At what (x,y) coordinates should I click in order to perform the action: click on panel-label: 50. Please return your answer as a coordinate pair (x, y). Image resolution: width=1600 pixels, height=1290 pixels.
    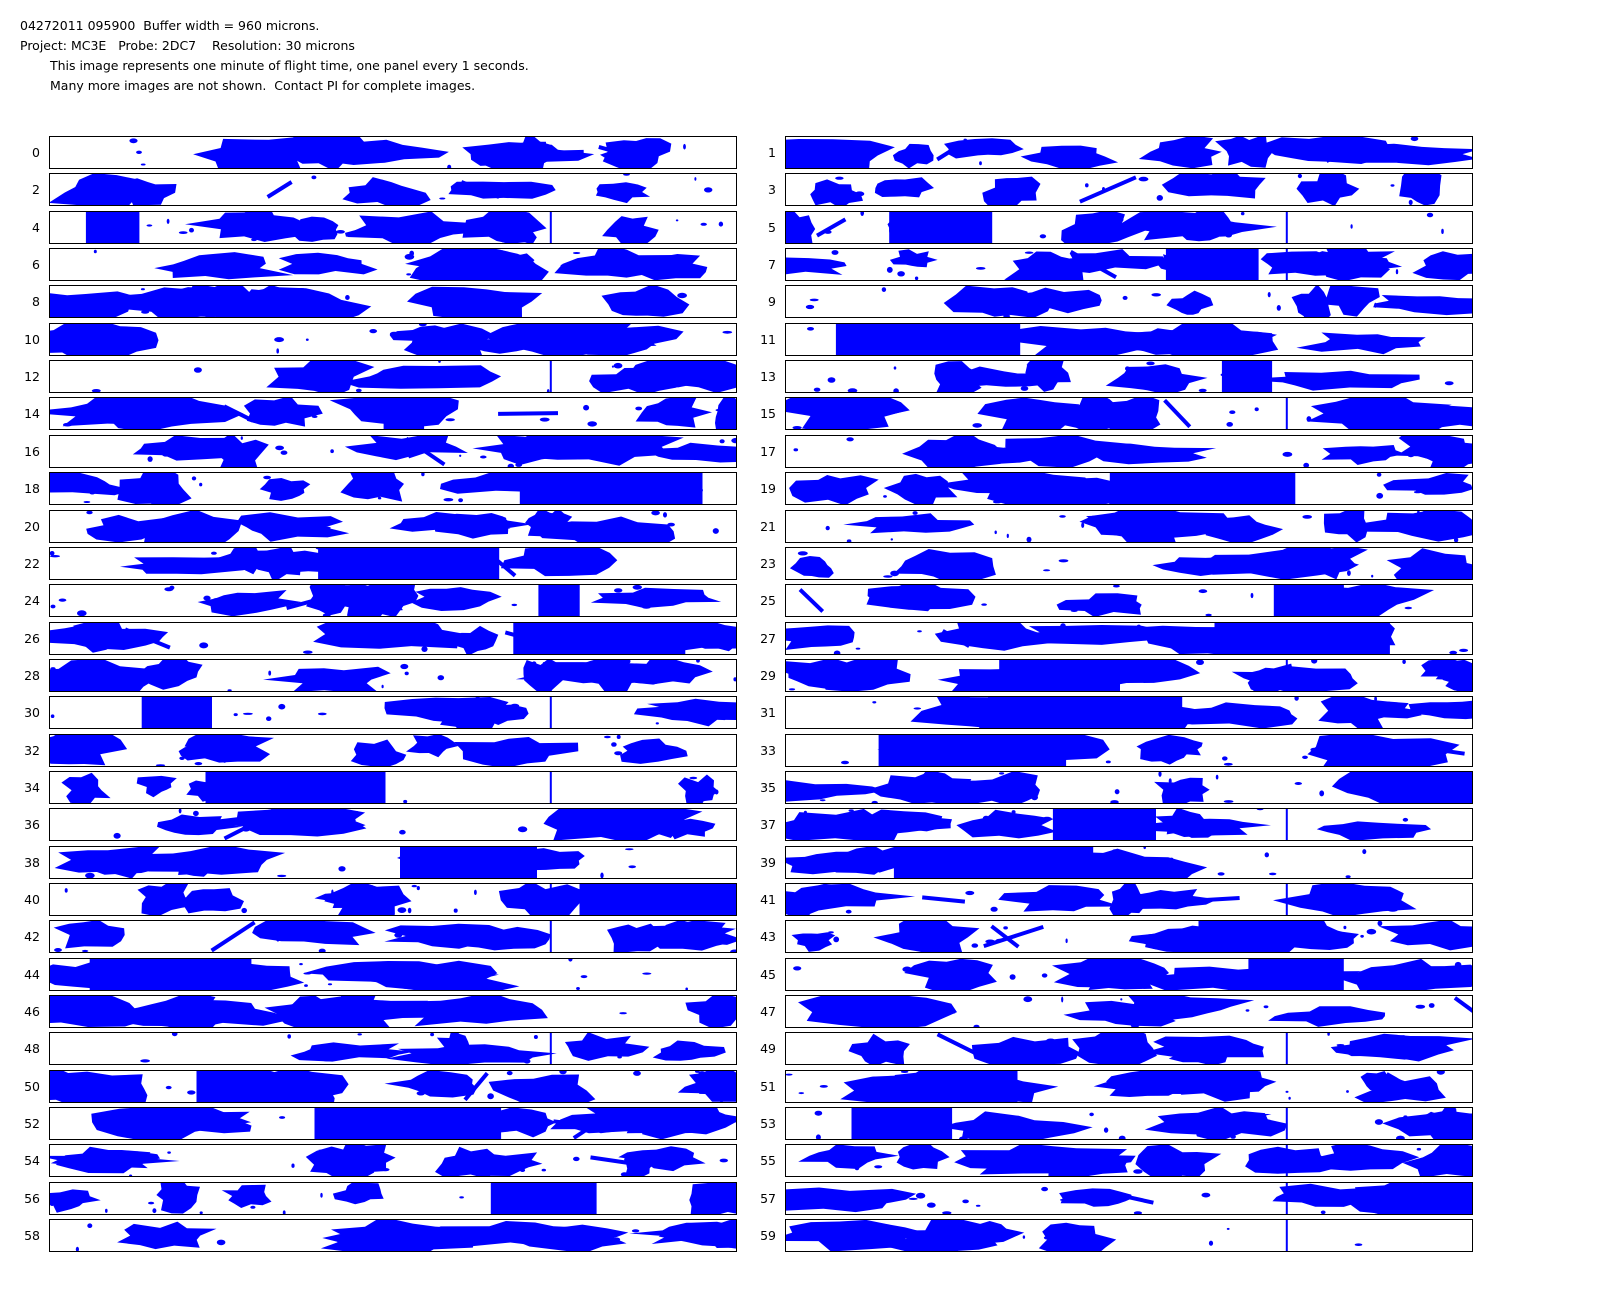
    Looking at the image, I should click on (32, 1086).